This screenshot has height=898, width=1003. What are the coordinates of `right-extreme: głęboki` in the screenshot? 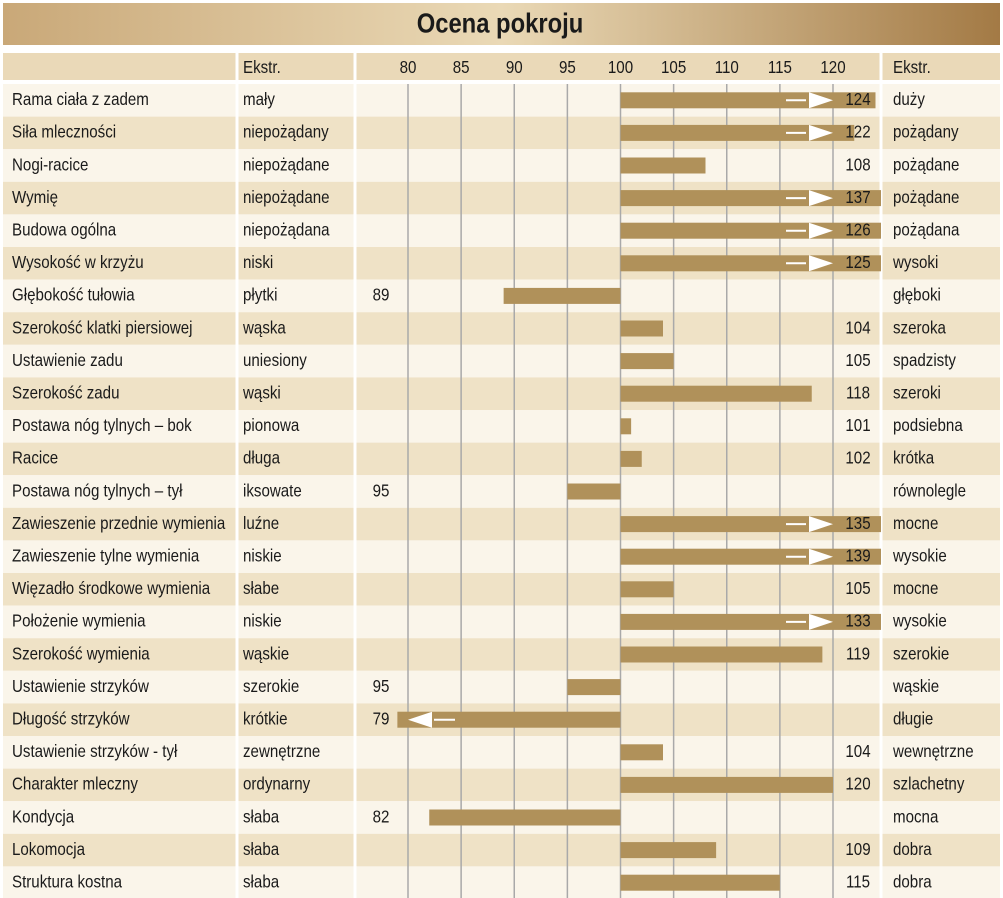 It's located at (917, 294).